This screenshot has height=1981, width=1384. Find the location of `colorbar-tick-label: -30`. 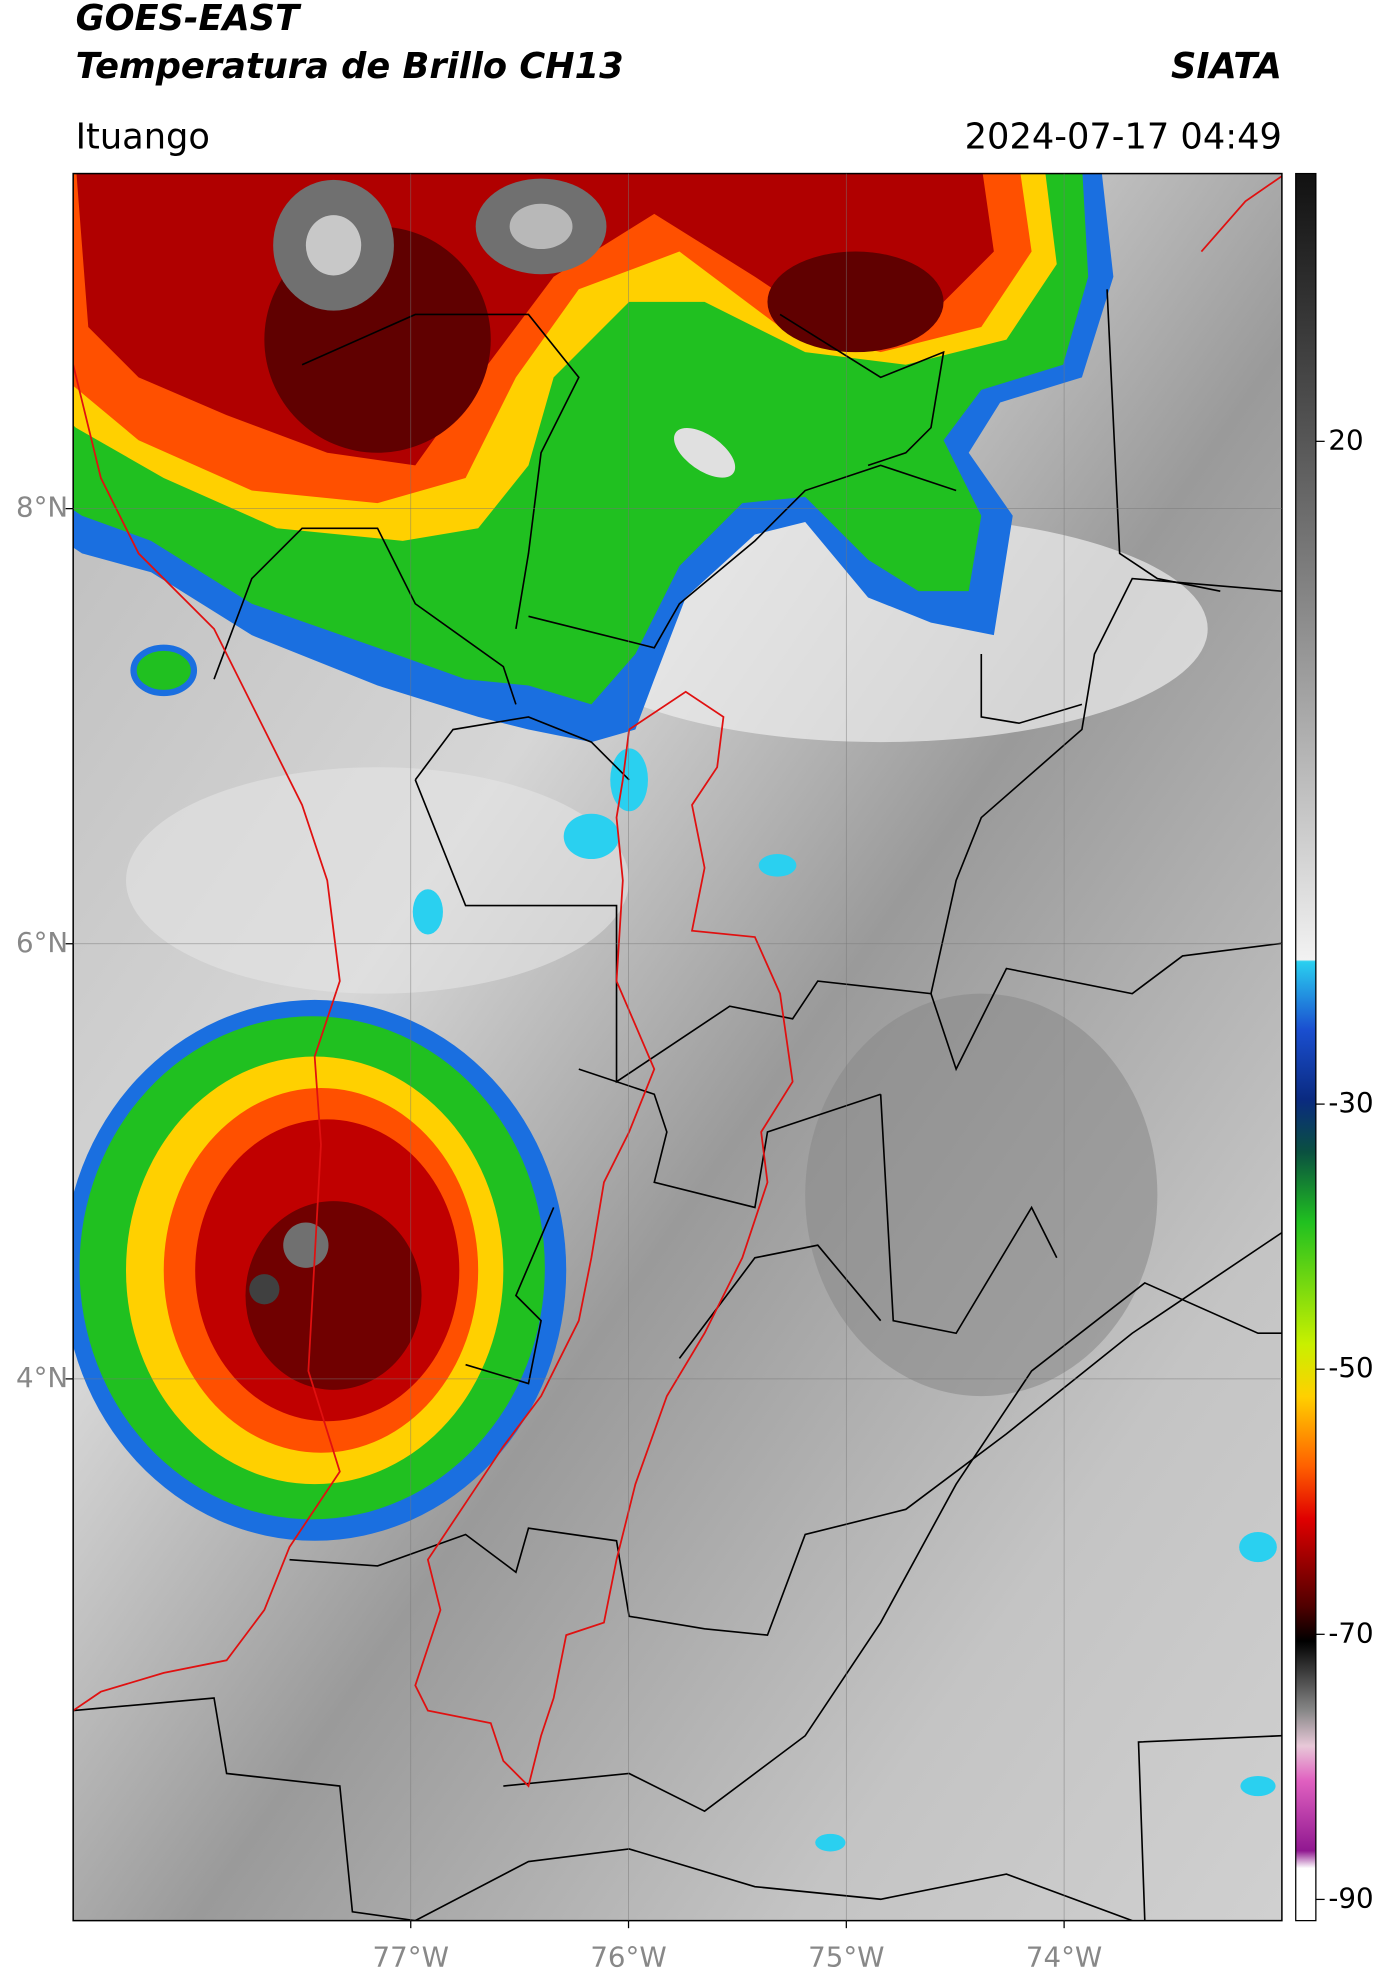

colorbar-tick-label: -30 is located at coordinates (1350, 1102).